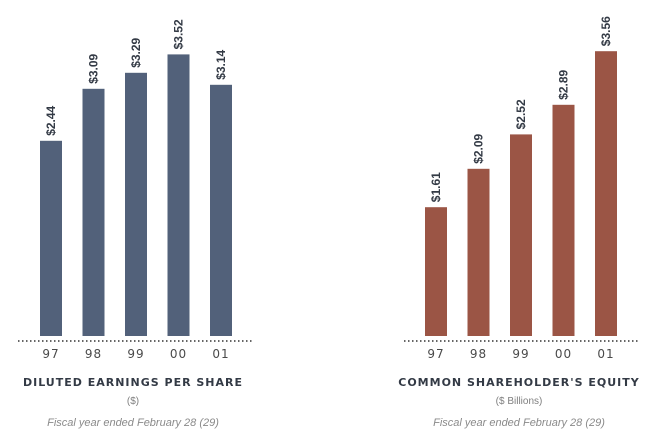  What do you see at coordinates (221, 64) in the screenshot?
I see `data-label-01: $3.14` at bounding box center [221, 64].